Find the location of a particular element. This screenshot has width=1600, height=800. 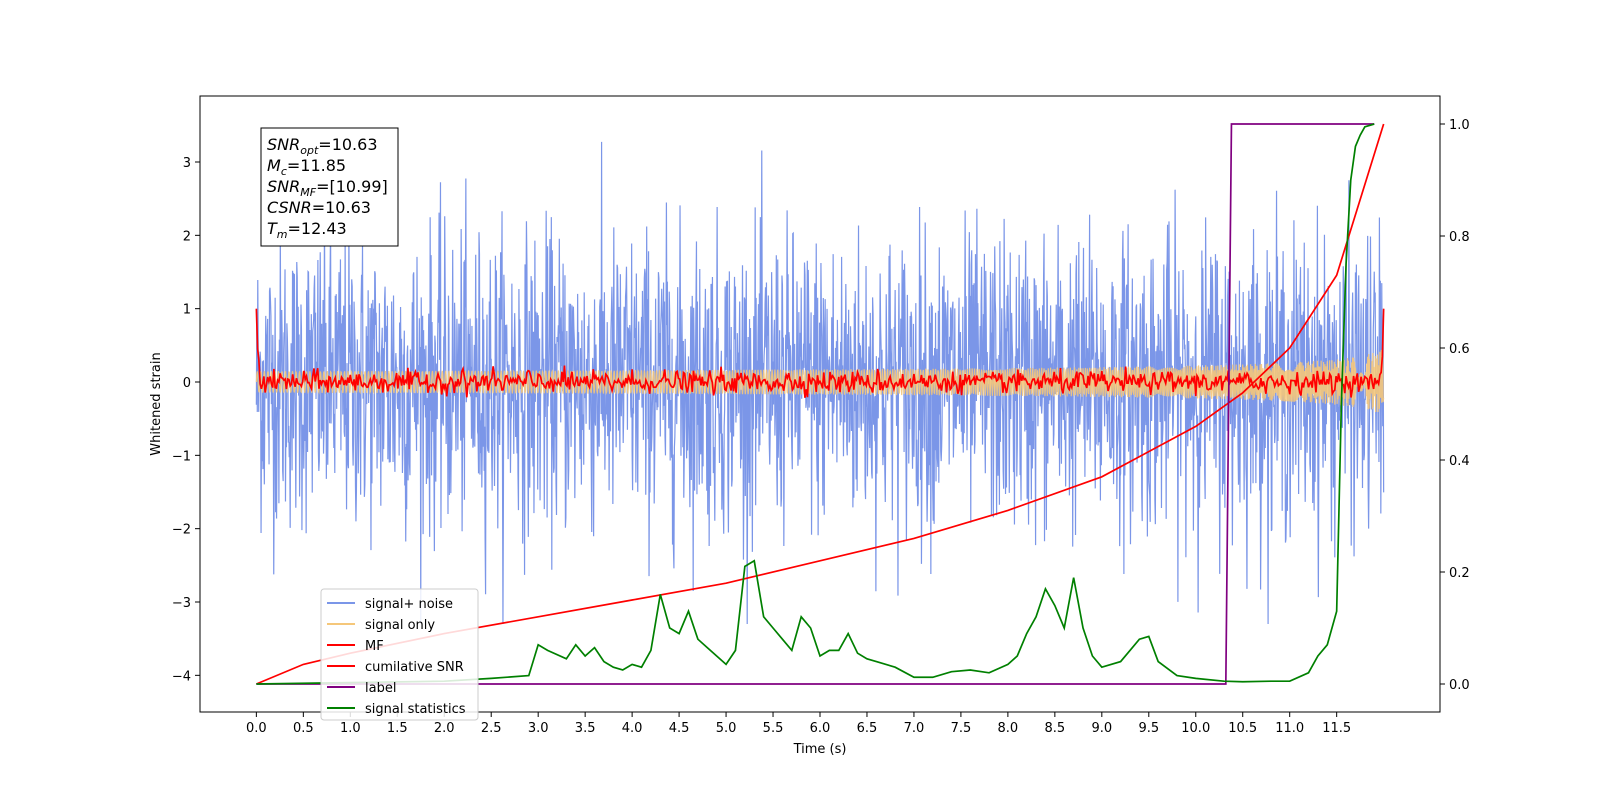

legend-entry: signal only is located at coordinates (400, 625).